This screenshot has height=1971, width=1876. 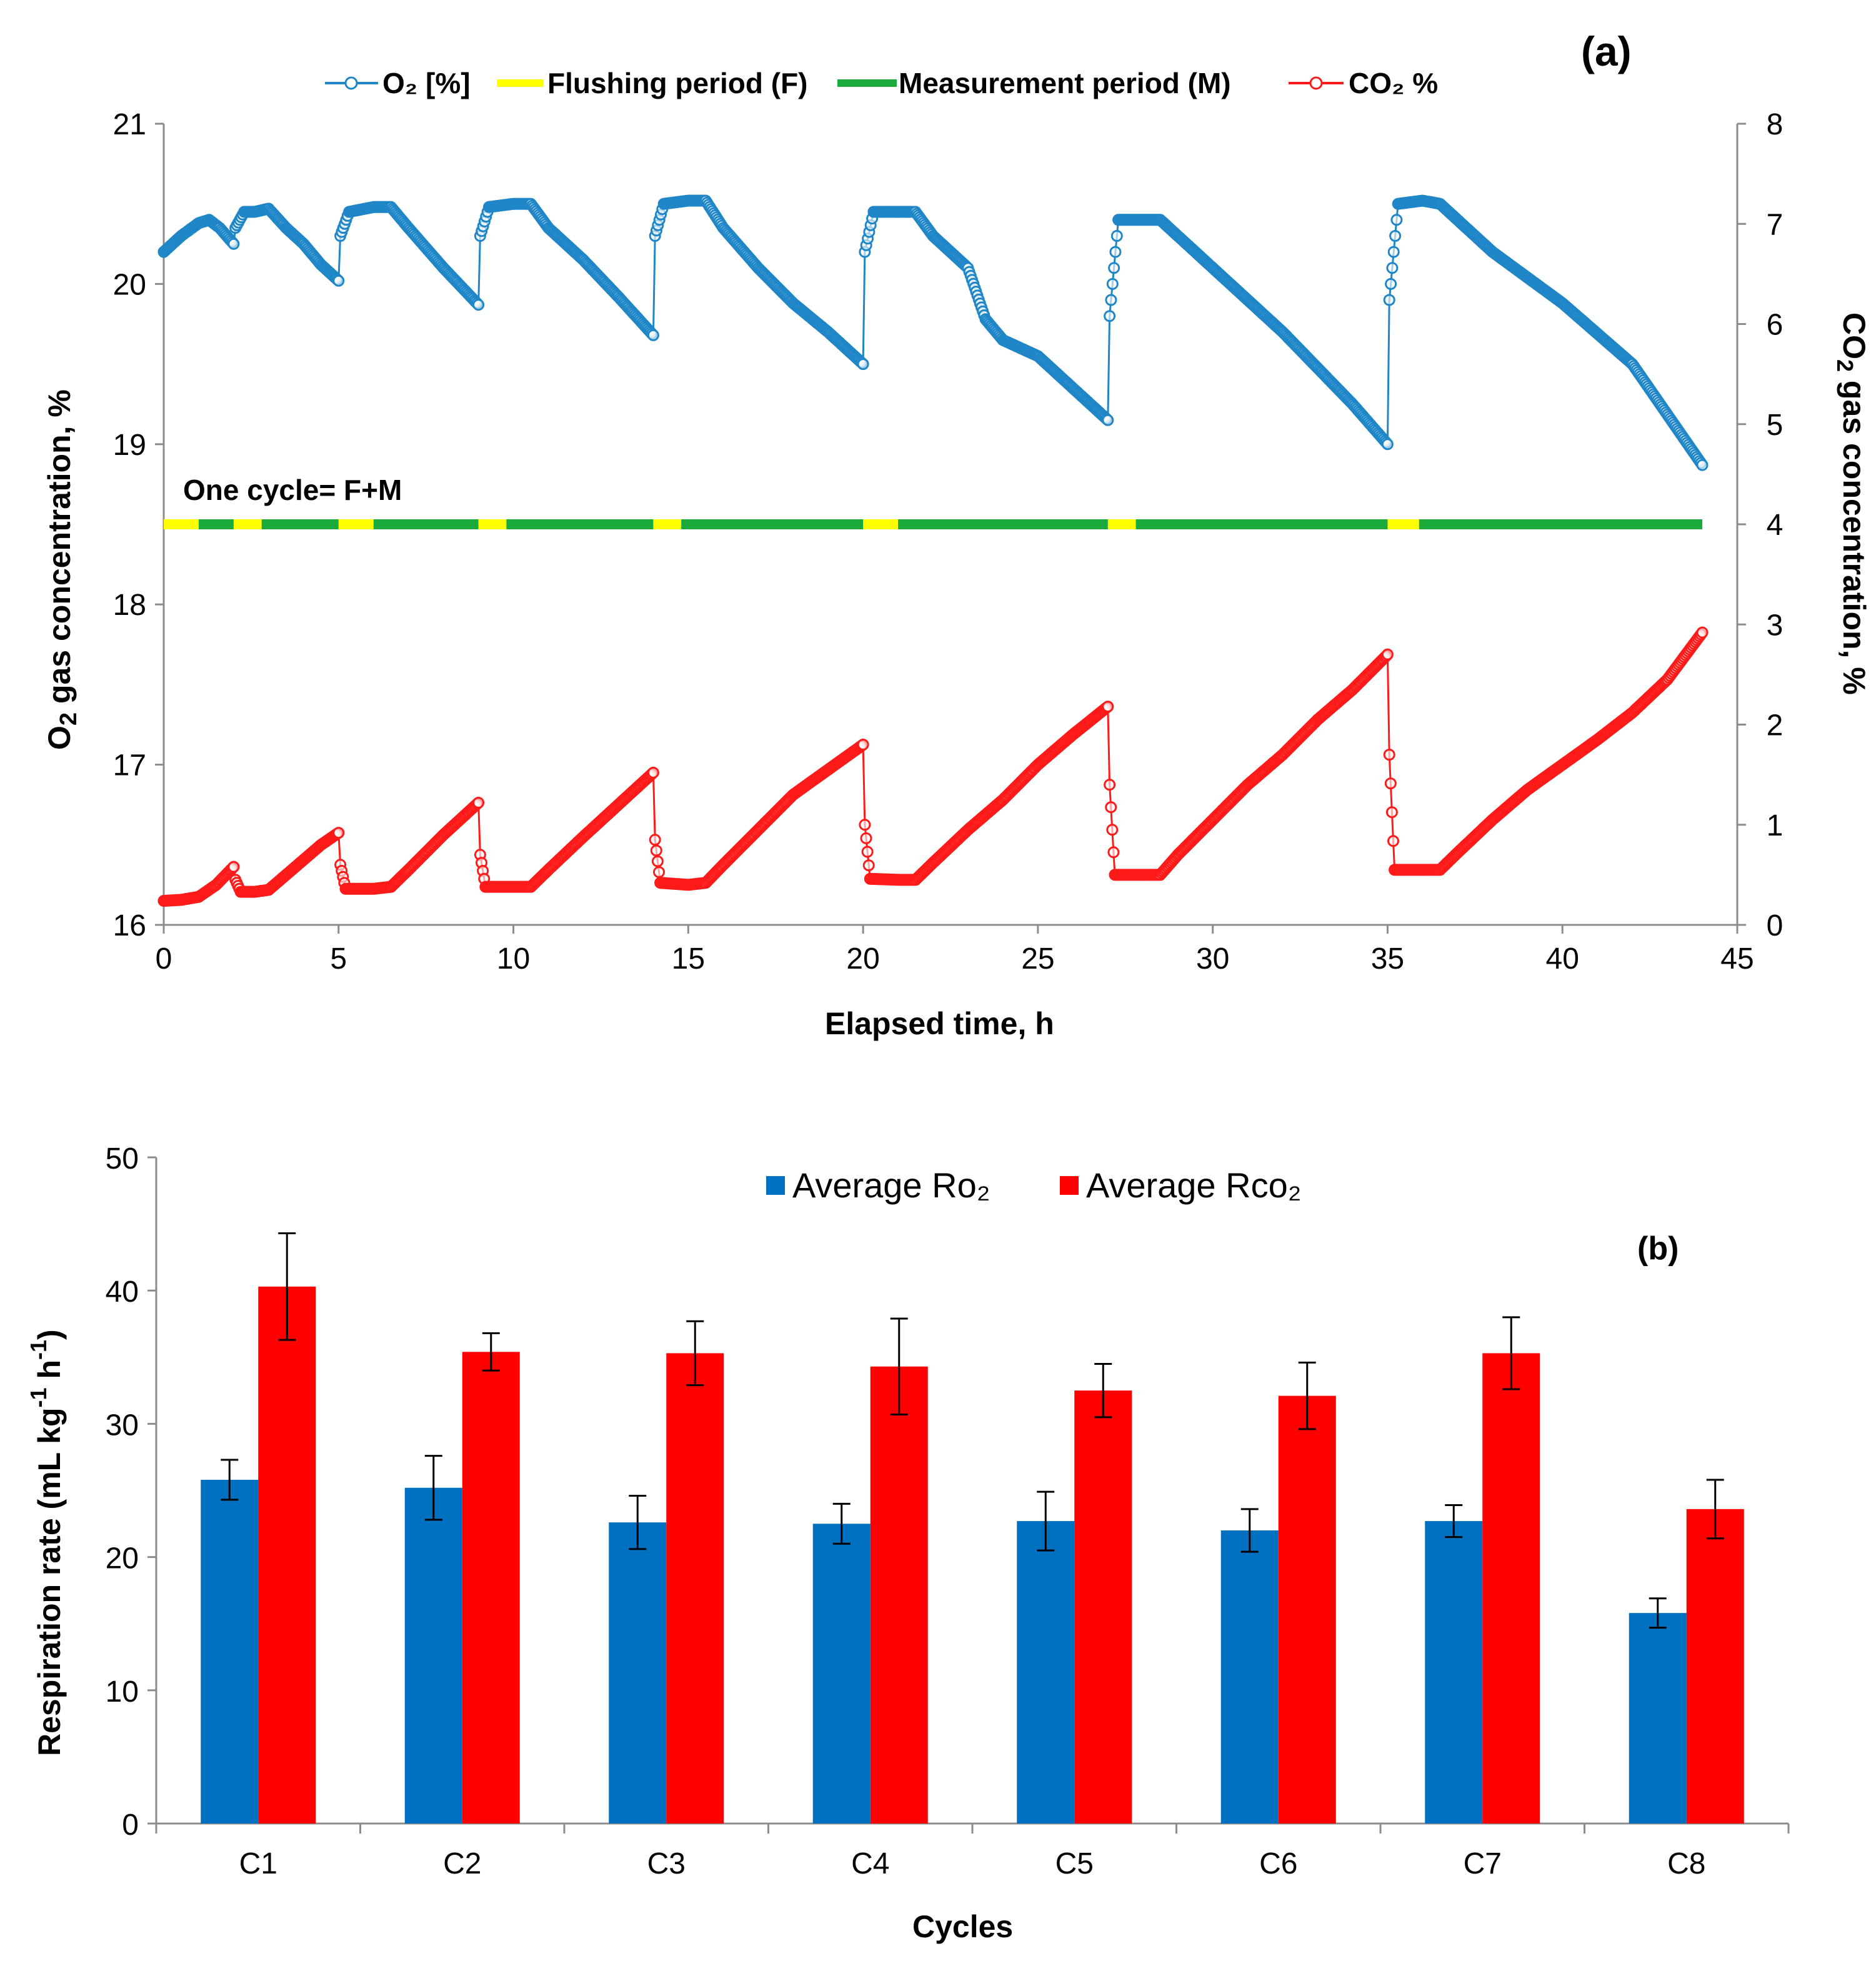 I want to click on y-left-tick-label: 18, so click(x=129, y=605).